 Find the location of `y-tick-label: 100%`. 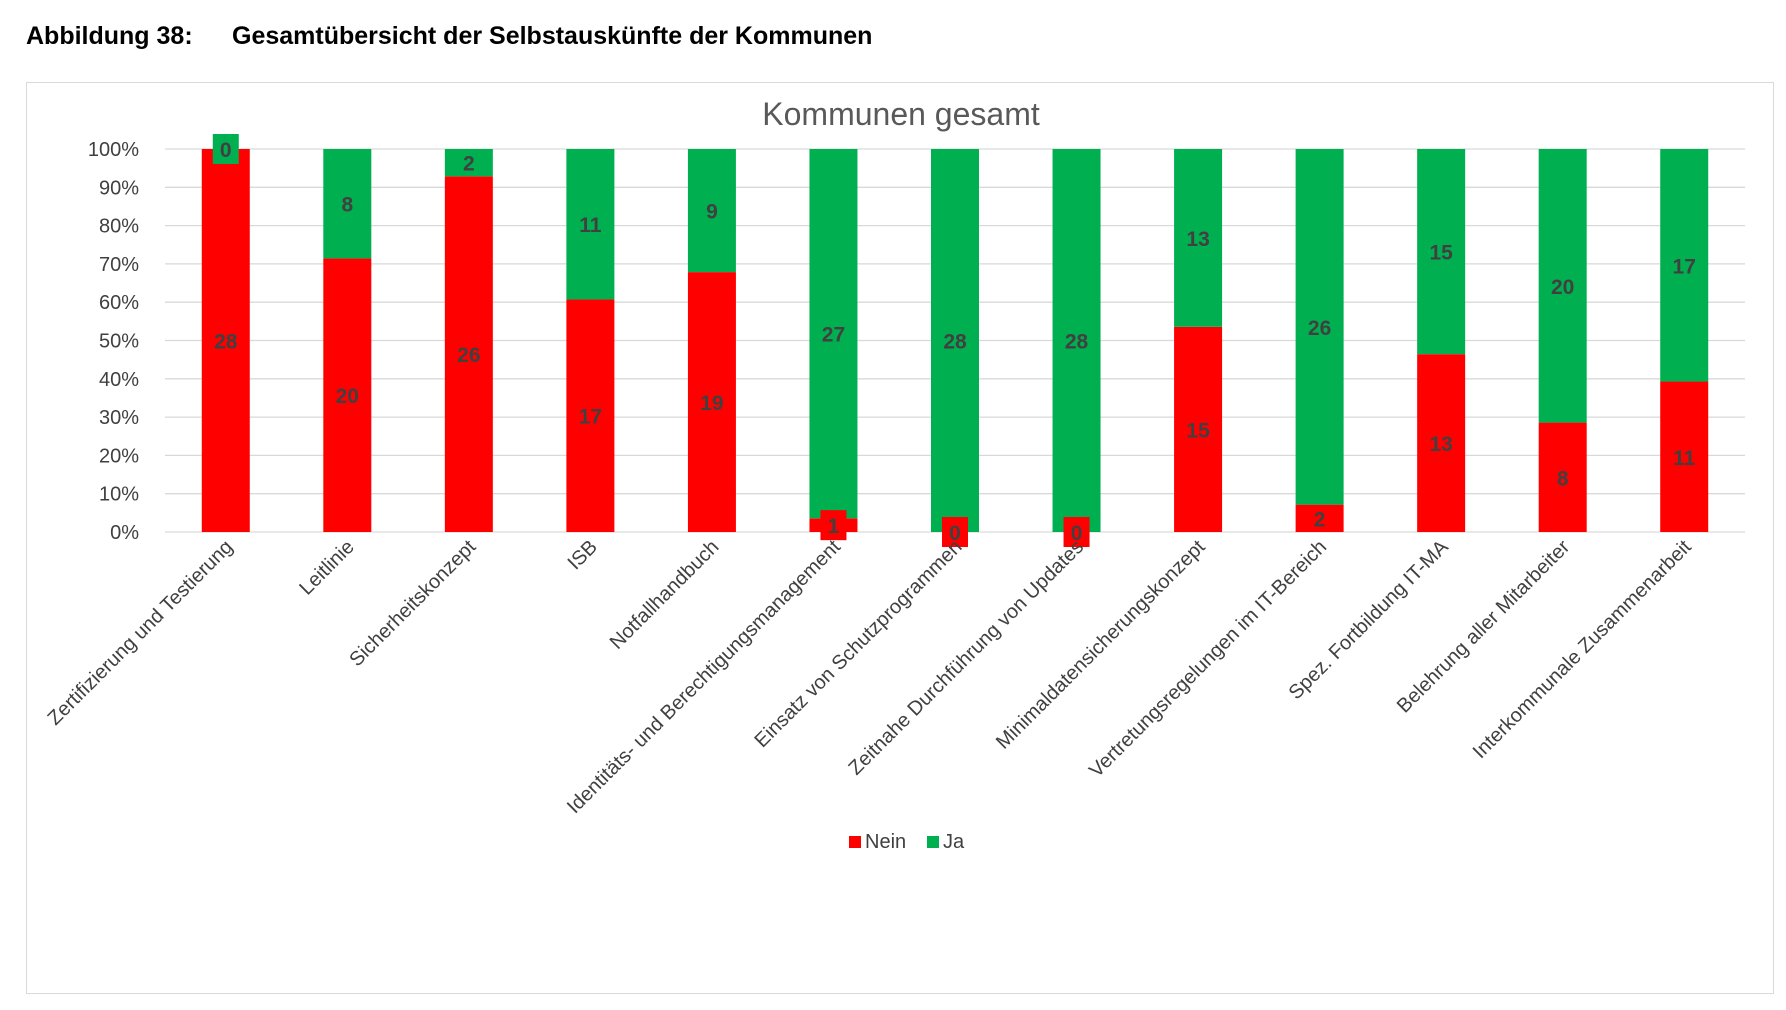

y-tick-label: 100% is located at coordinates (113, 150).